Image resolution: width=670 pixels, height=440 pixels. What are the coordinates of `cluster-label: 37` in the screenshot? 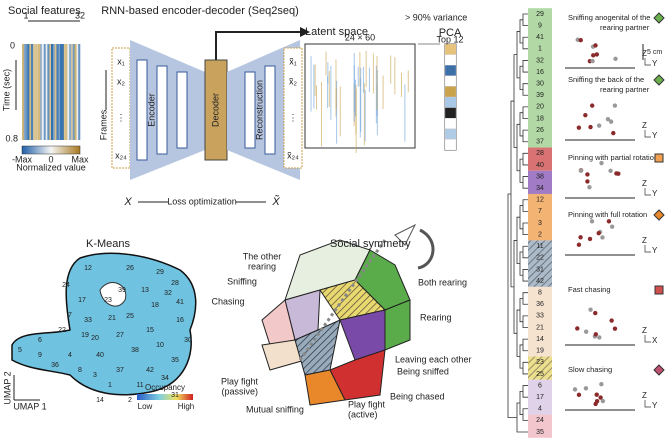 It's located at (120, 370).